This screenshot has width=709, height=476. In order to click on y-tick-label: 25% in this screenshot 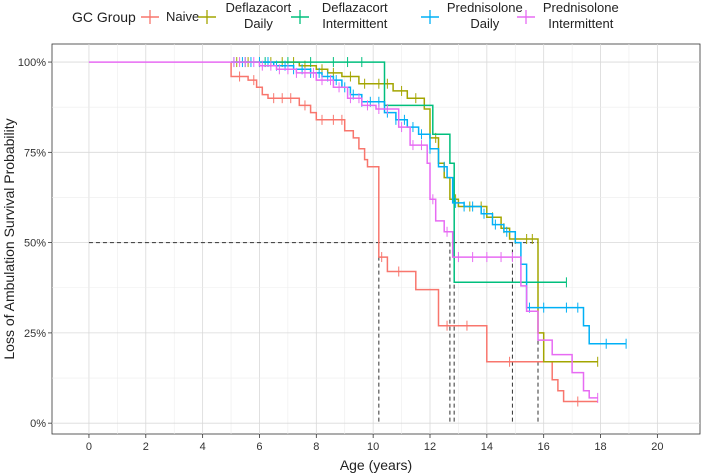, I will do `click(35, 334)`.